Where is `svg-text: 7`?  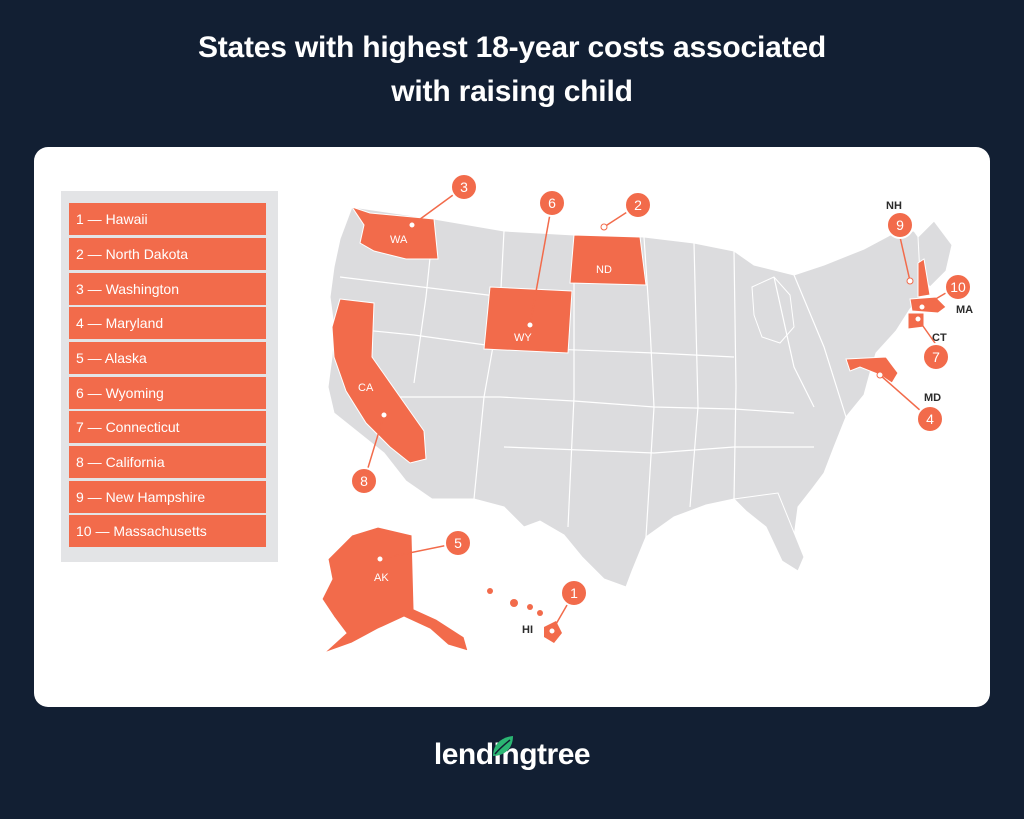
svg-text: 7 is located at coordinates (936, 357).